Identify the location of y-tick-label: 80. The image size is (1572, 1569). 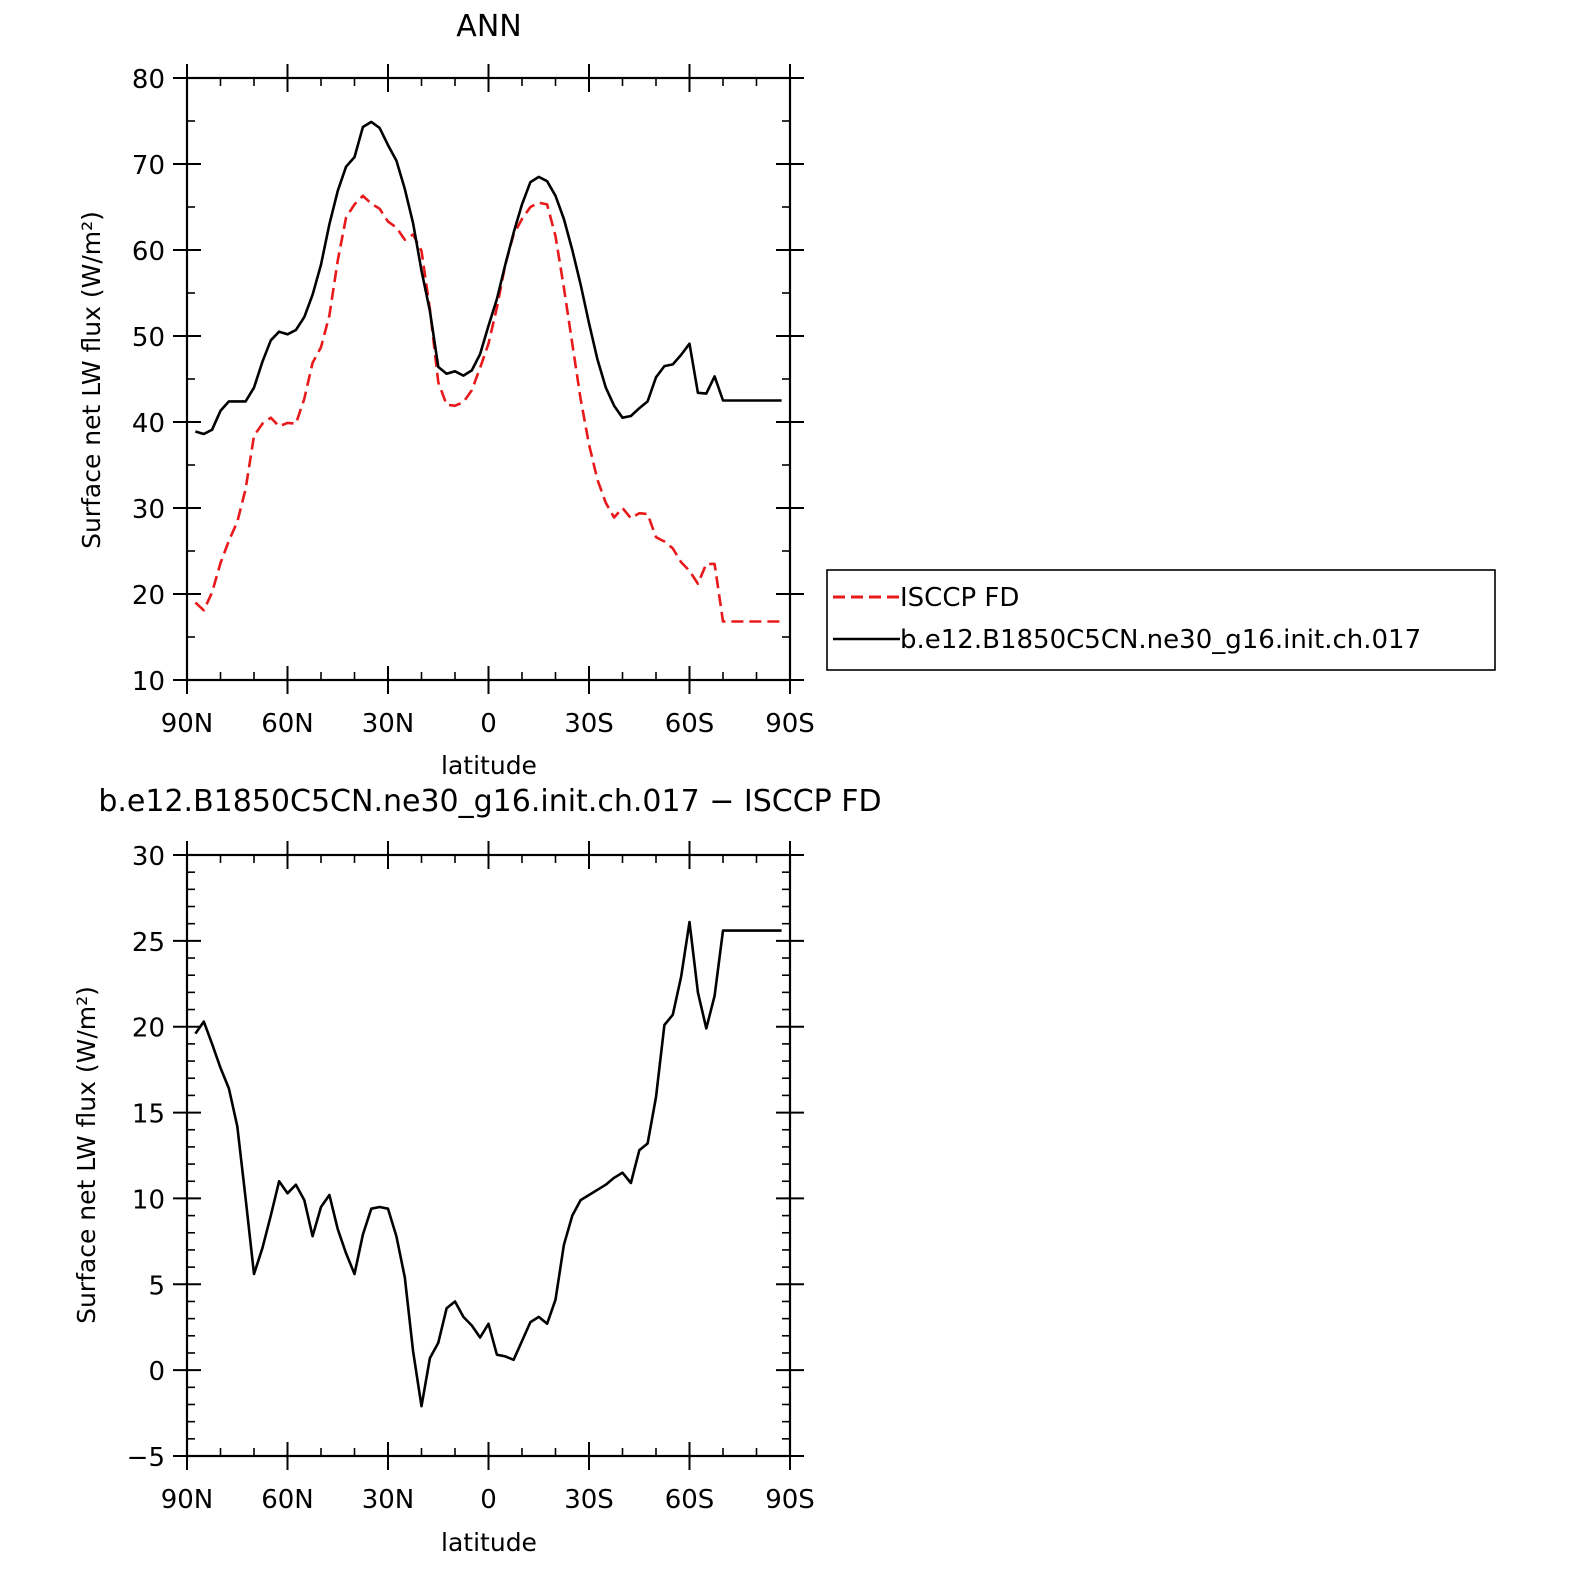
(148, 80).